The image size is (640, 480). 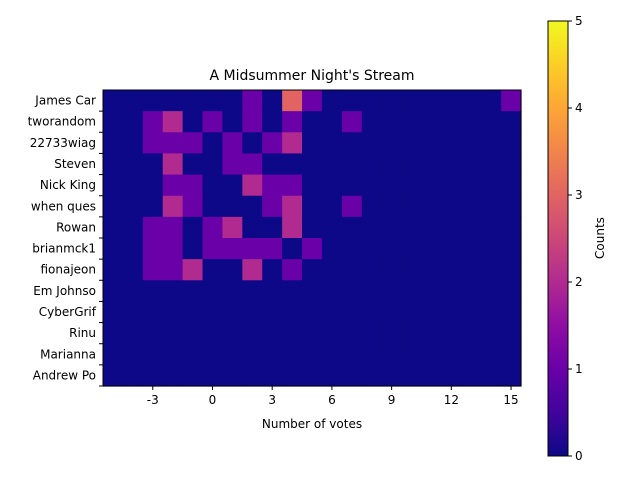 I want to click on y-tick-label: brianmck1, so click(x=64, y=249).